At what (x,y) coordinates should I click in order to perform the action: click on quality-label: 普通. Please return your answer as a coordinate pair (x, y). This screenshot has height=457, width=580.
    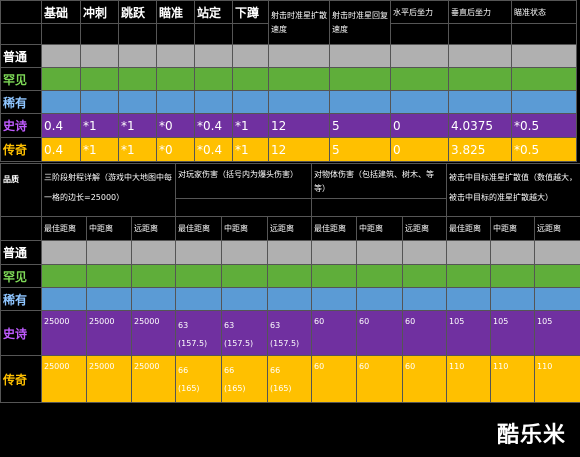
    Looking at the image, I should click on (21, 56).